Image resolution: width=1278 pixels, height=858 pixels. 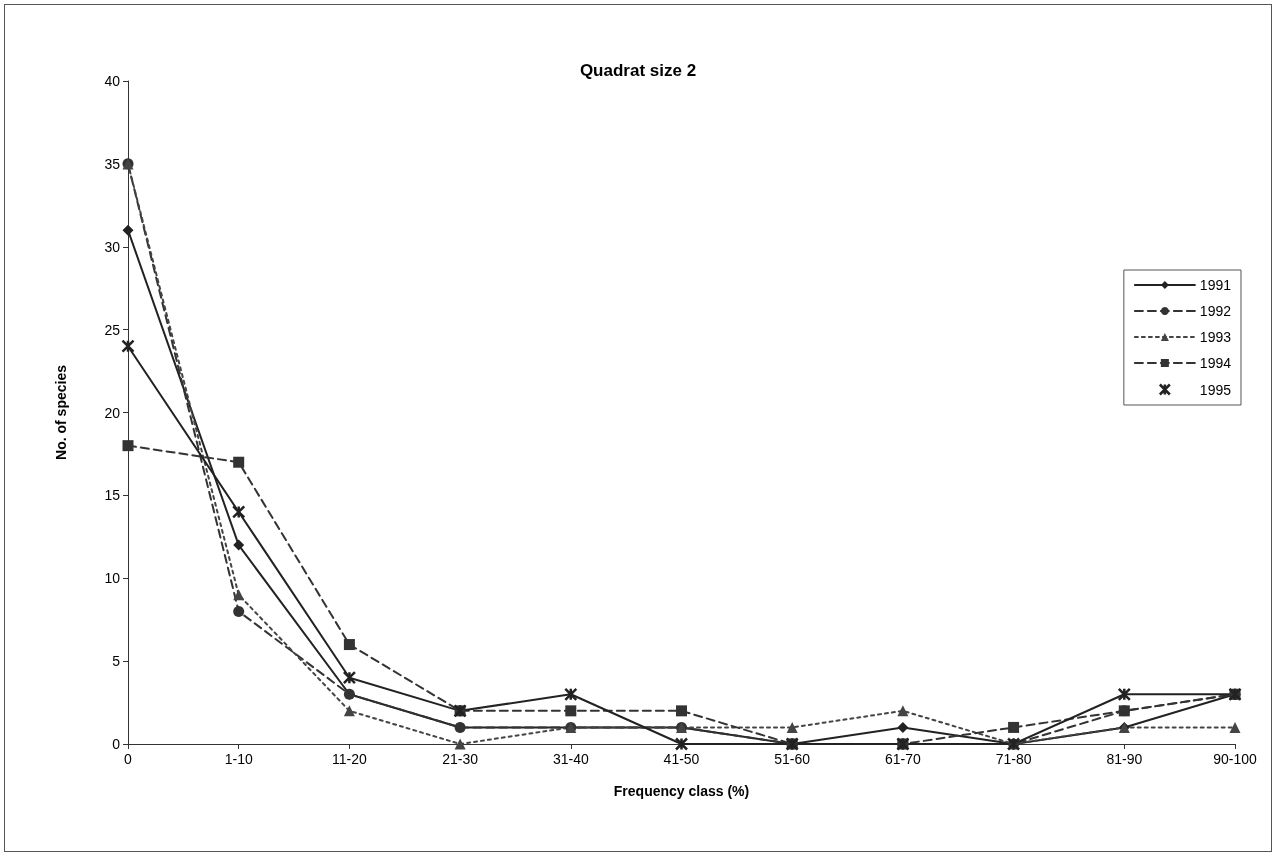 What do you see at coordinates (681, 791) in the screenshot?
I see `x-axis-title: Frequency class (%)` at bounding box center [681, 791].